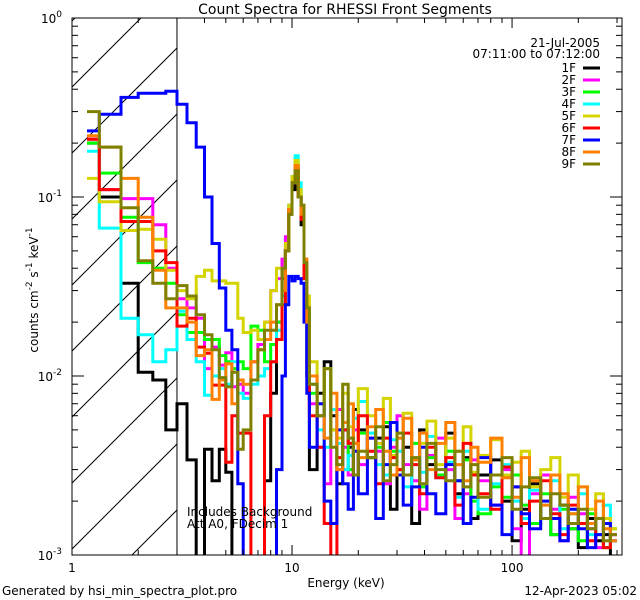 This screenshot has height=600, width=640. Describe the element at coordinates (237, 524) in the screenshot. I see `annotation-attenuator: Att A0, FDecim 1` at that location.